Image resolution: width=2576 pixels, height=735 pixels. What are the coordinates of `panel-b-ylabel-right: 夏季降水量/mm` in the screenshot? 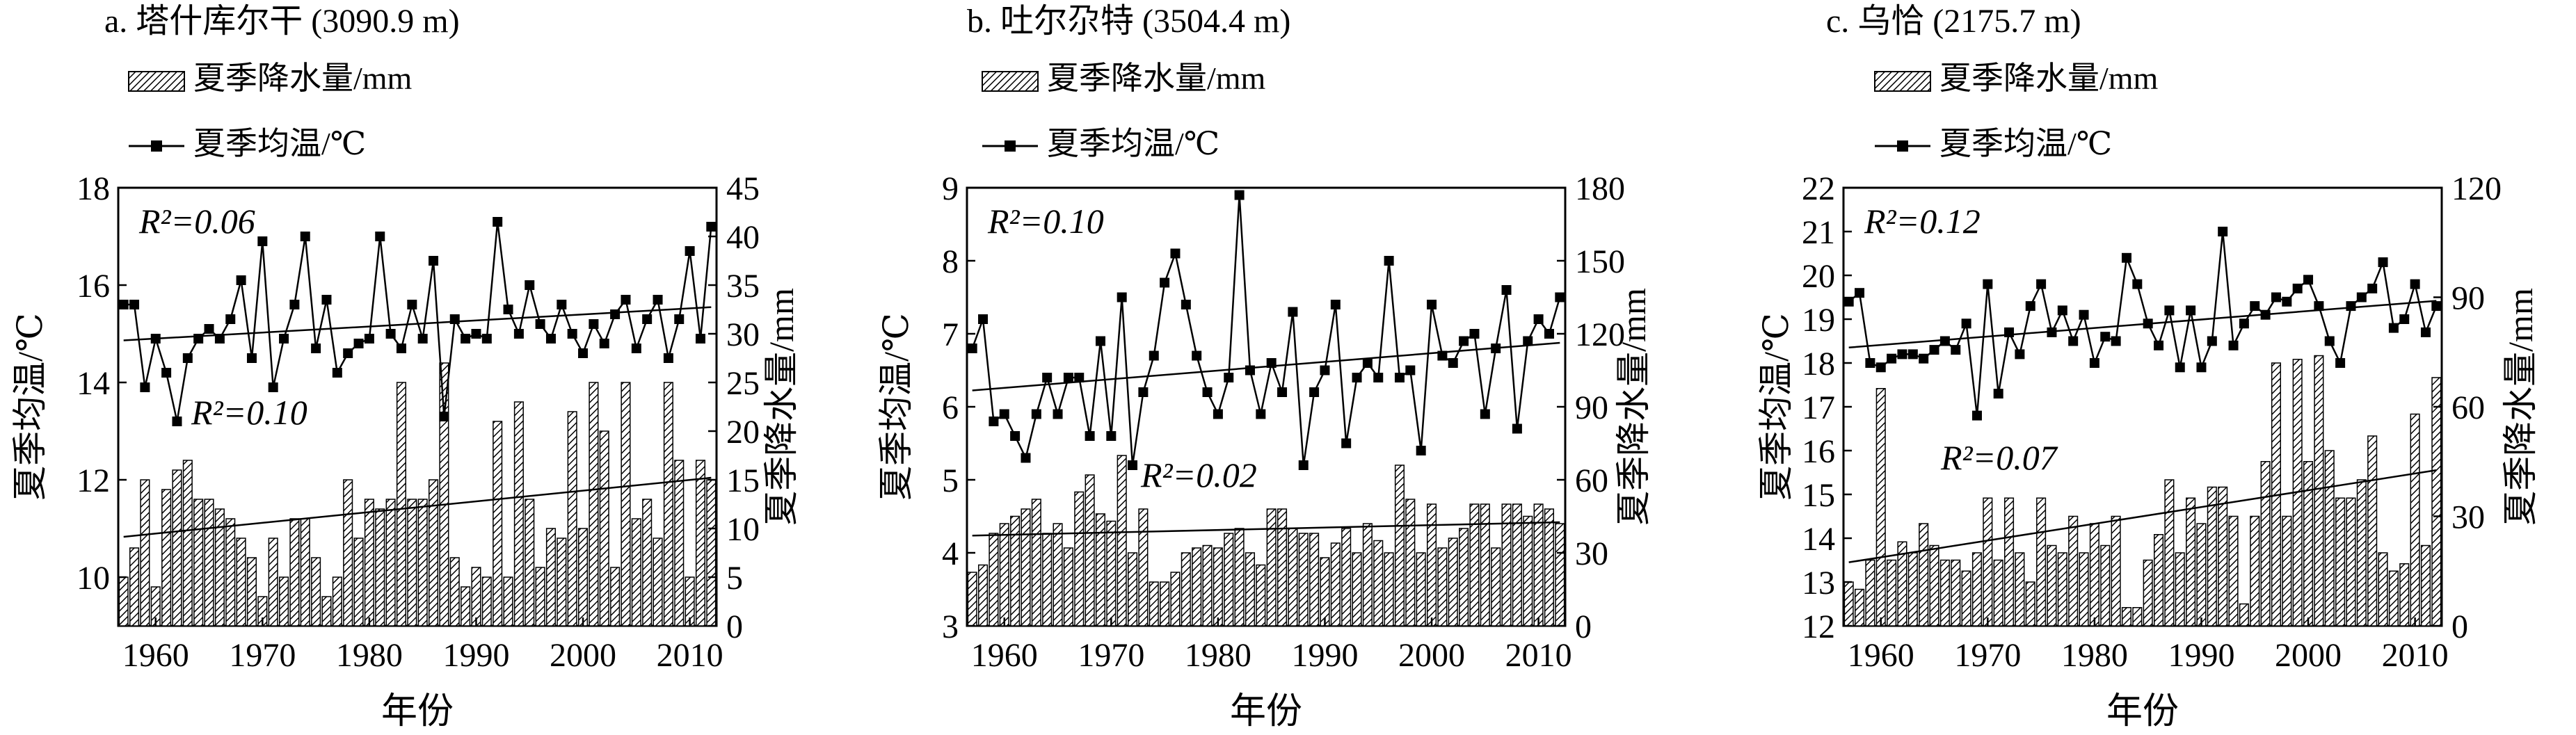 It's located at (1633, 407).